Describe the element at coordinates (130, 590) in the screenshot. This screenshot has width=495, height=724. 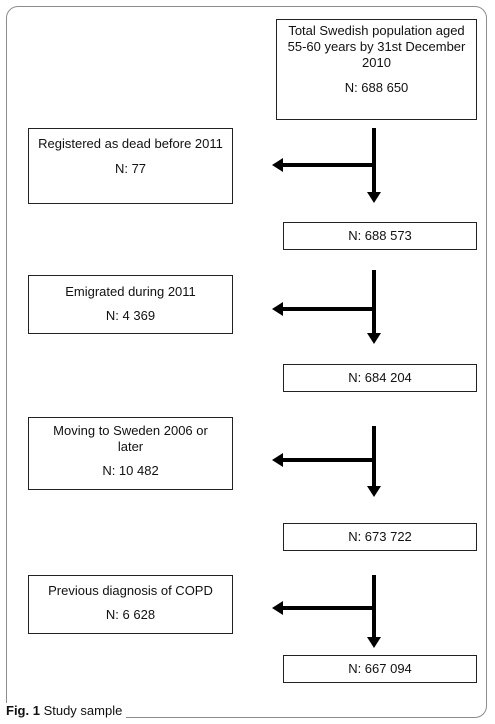
I see `exclusion-copd-label: Previous diagnosis of COPD` at that location.